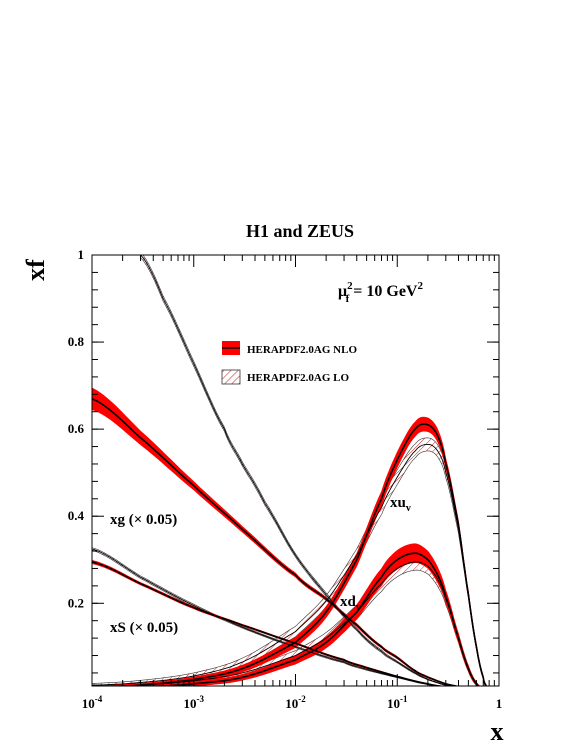  Describe the element at coordinates (76, 341) in the screenshot. I see `y-tick-label: 0.8` at that location.